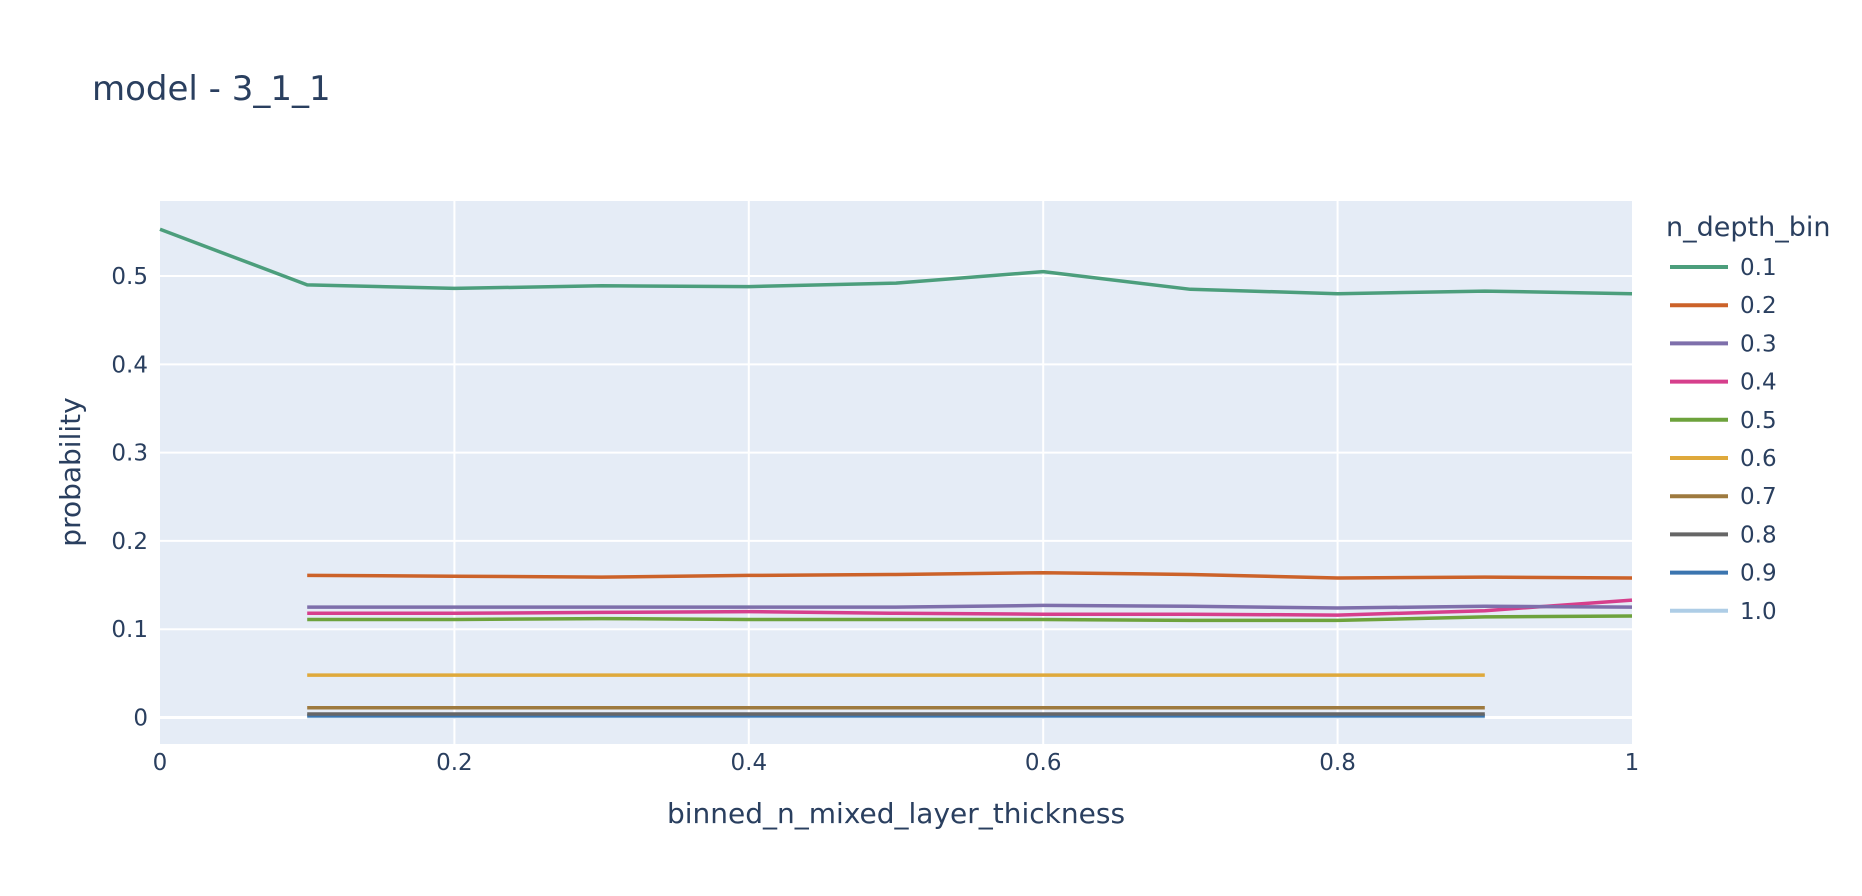 The image size is (1862, 896). I want to click on legend-item: 0.6, so click(1723, 459).